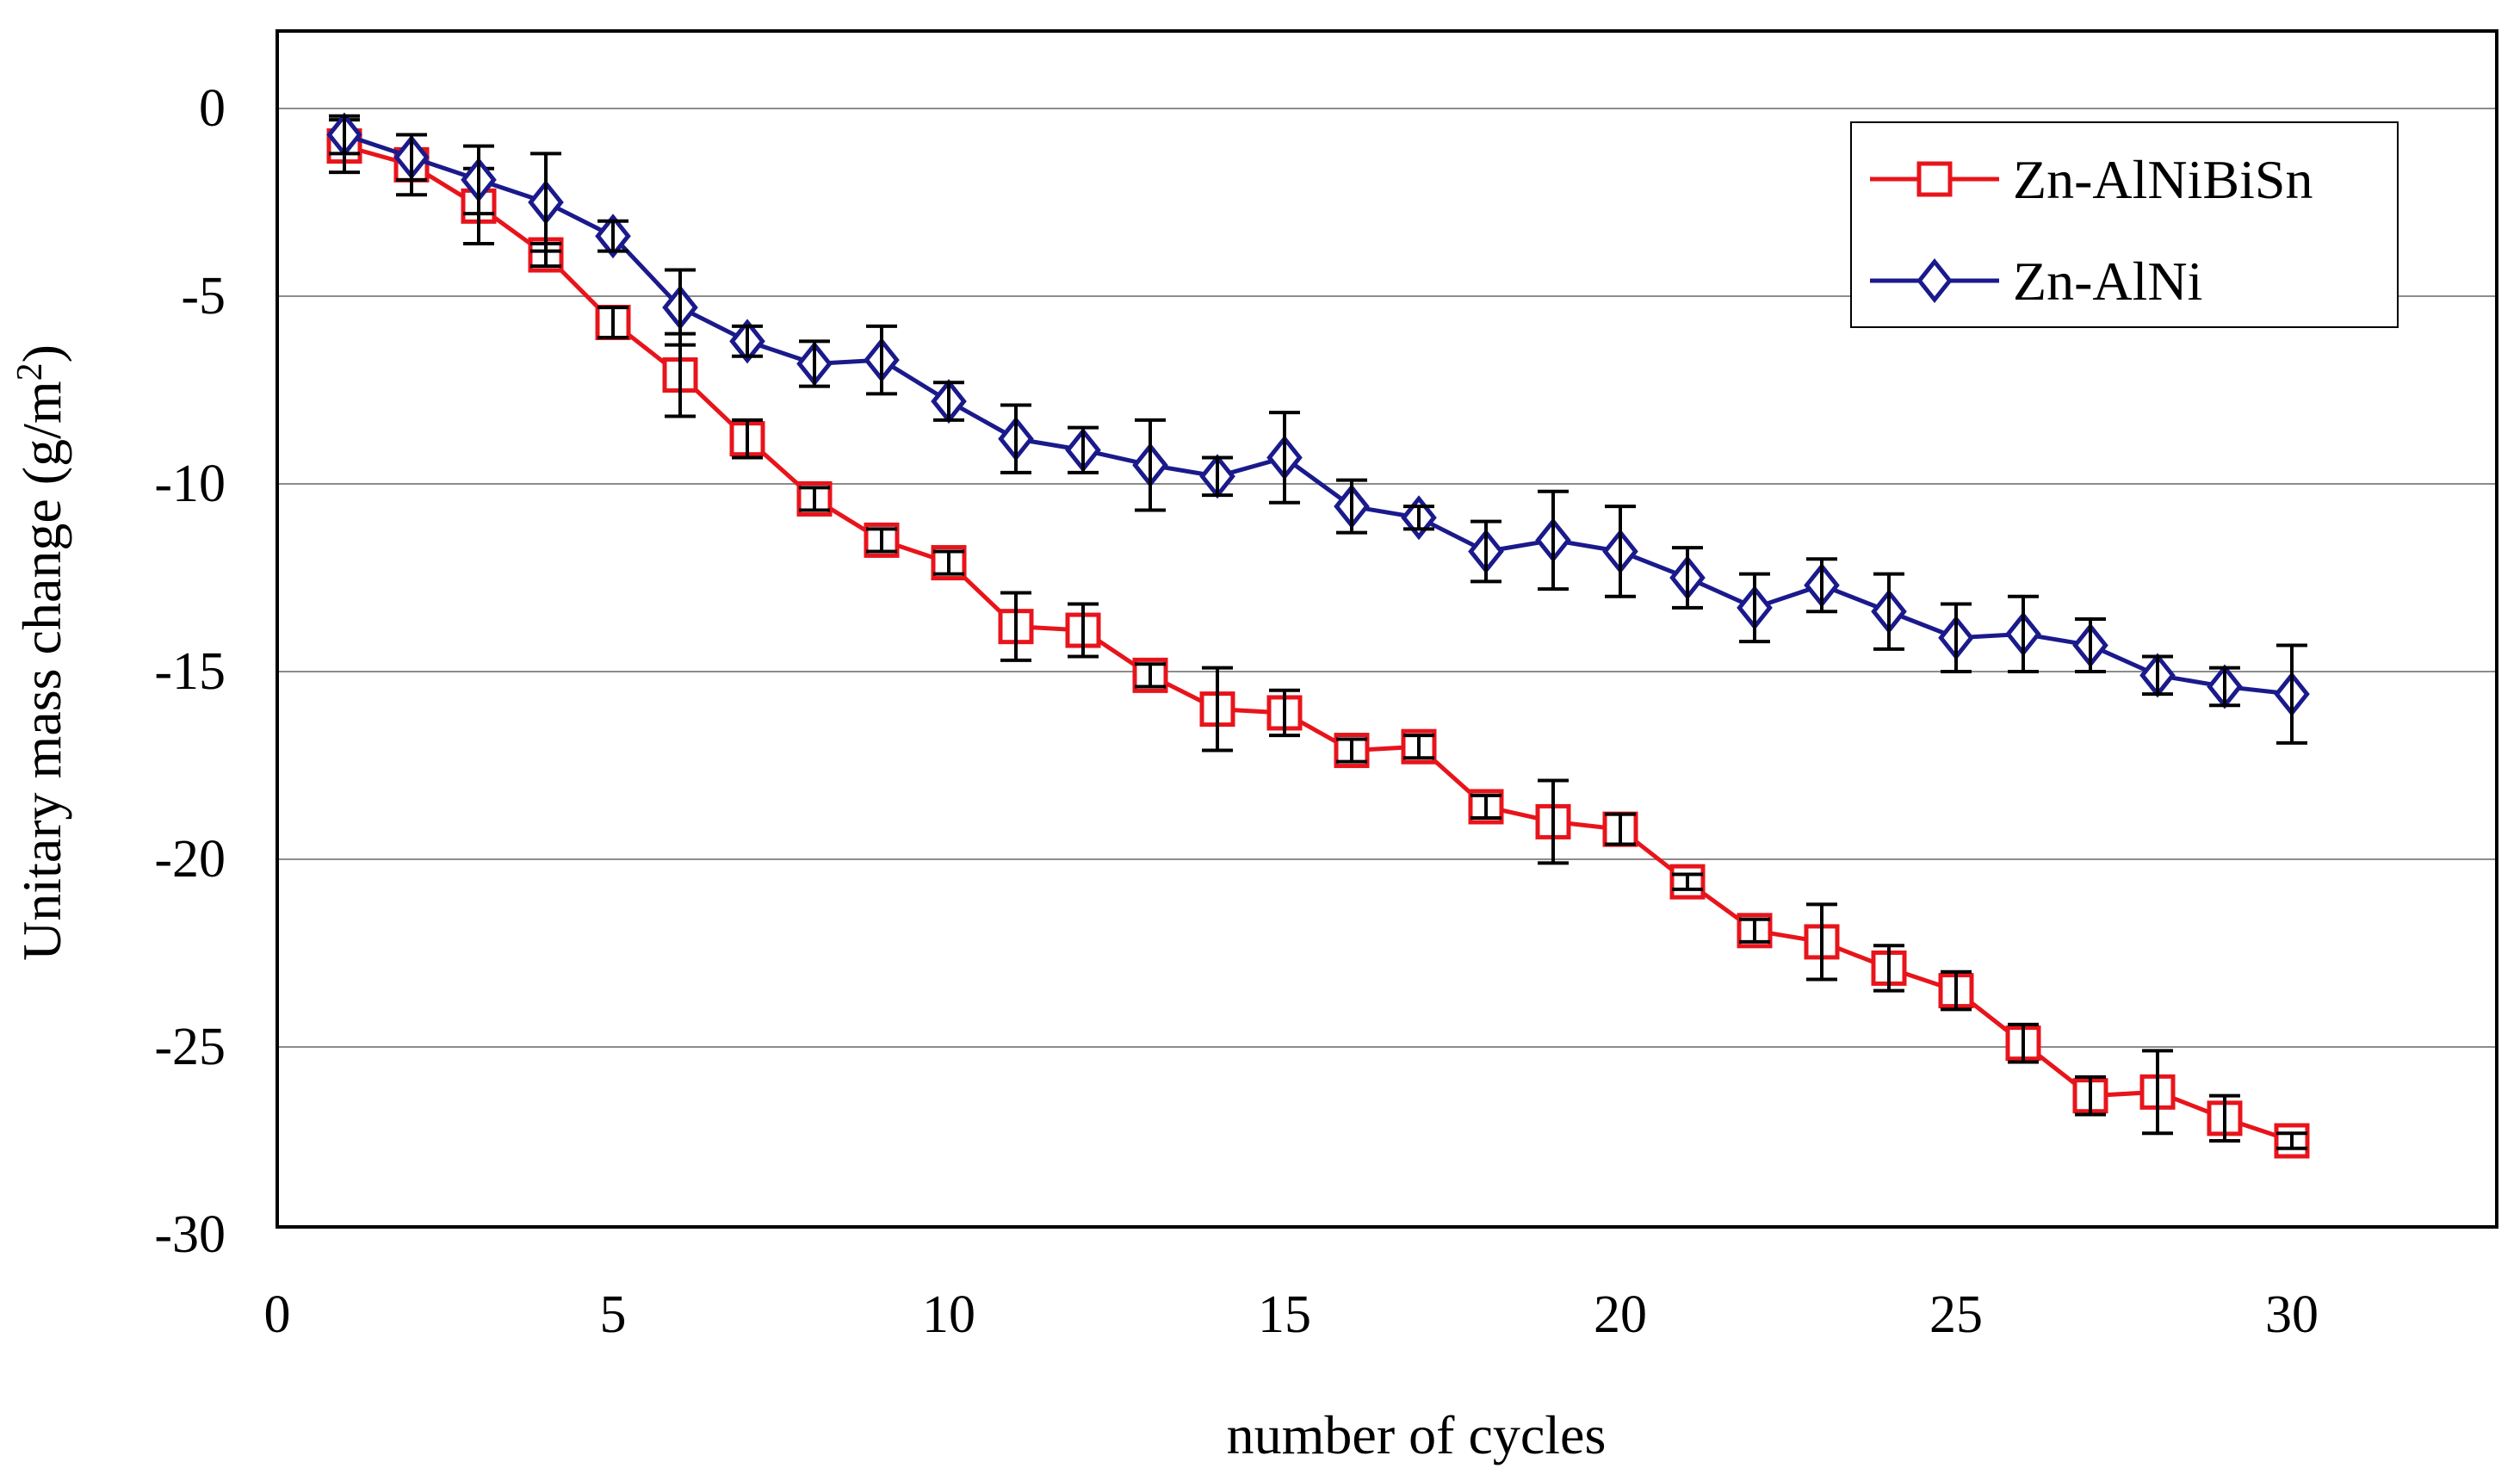 This screenshot has height=1468, width=2520. I want to click on x-tick-labels: 0 5 10 15 20 25 30, so click(1292, 1314).